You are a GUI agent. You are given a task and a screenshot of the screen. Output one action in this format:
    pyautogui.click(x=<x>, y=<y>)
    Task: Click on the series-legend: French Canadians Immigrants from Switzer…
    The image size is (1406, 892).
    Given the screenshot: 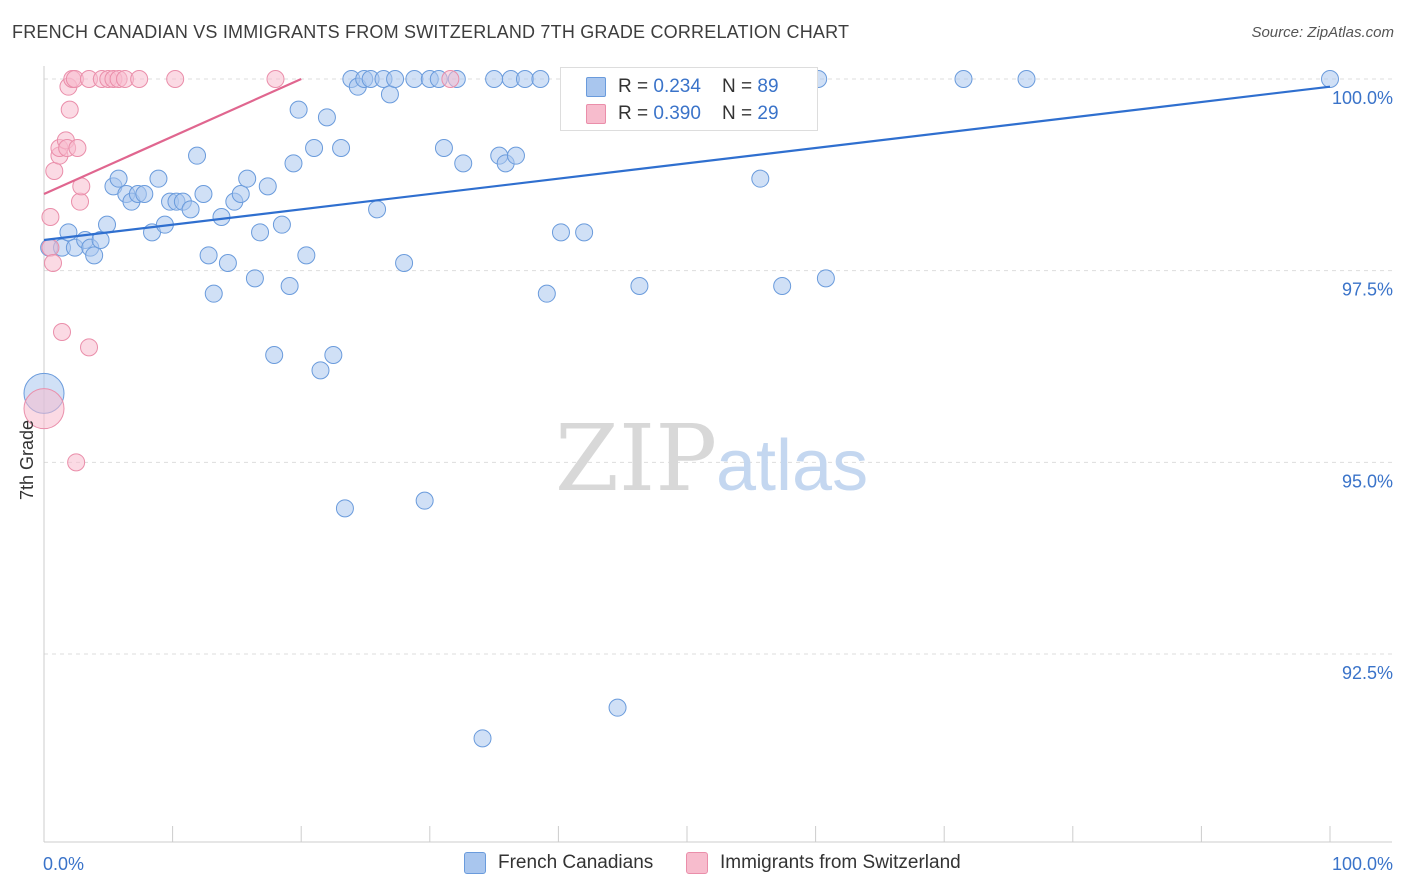 What is the action you would take?
    pyautogui.click(x=703, y=864)
    